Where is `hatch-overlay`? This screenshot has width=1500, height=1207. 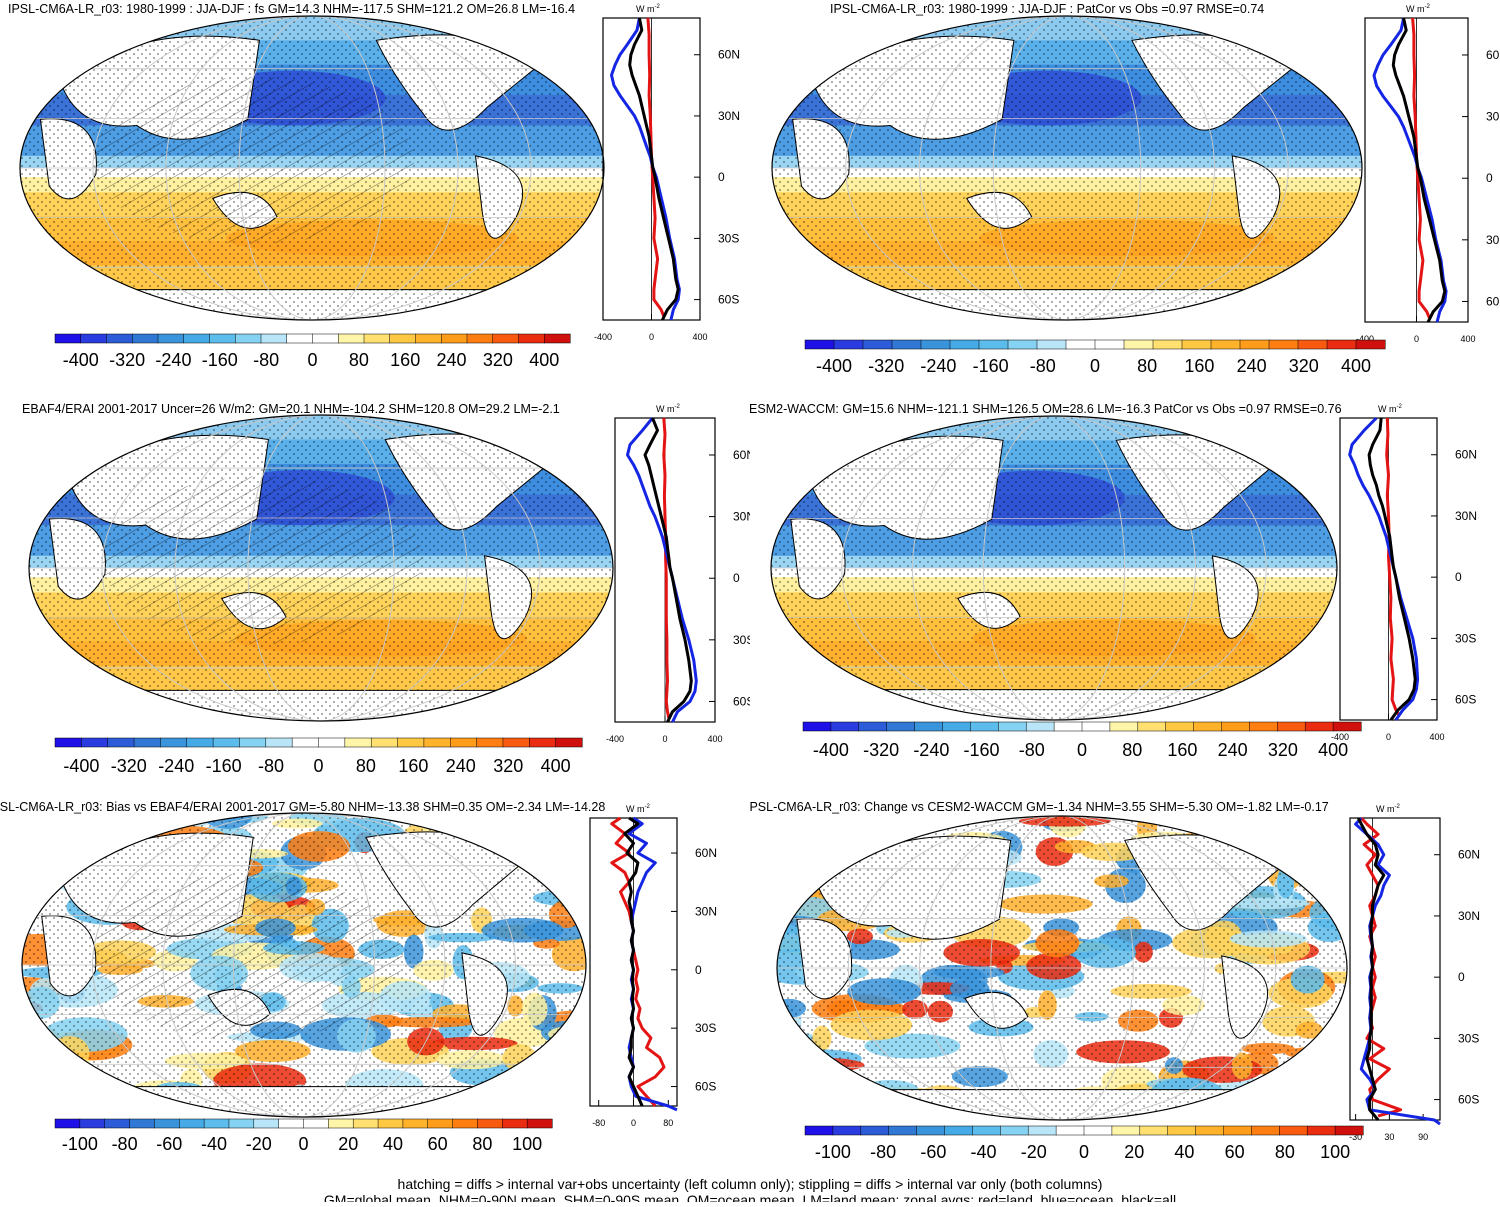 hatch-overlay is located at coordinates (254, 160).